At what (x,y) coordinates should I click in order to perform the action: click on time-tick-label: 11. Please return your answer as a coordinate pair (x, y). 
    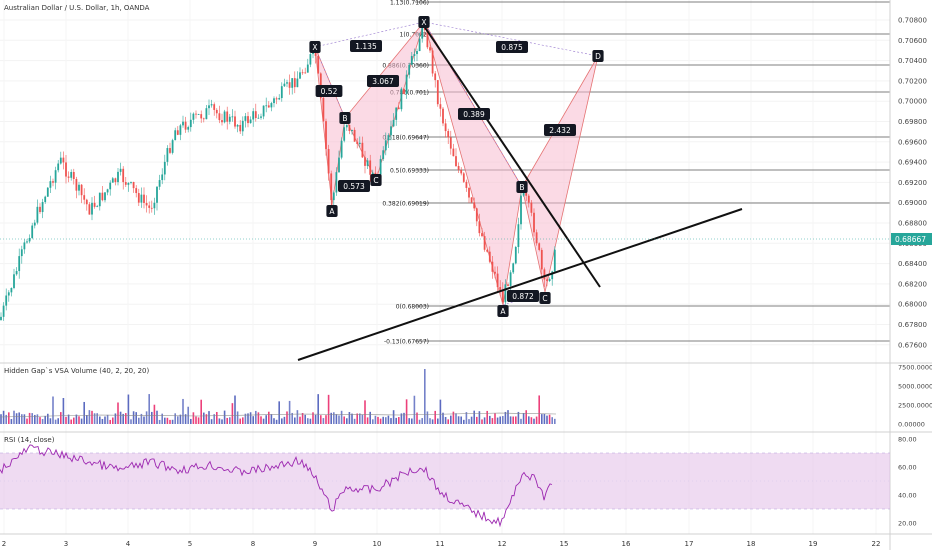
    Looking at the image, I should click on (440, 544).